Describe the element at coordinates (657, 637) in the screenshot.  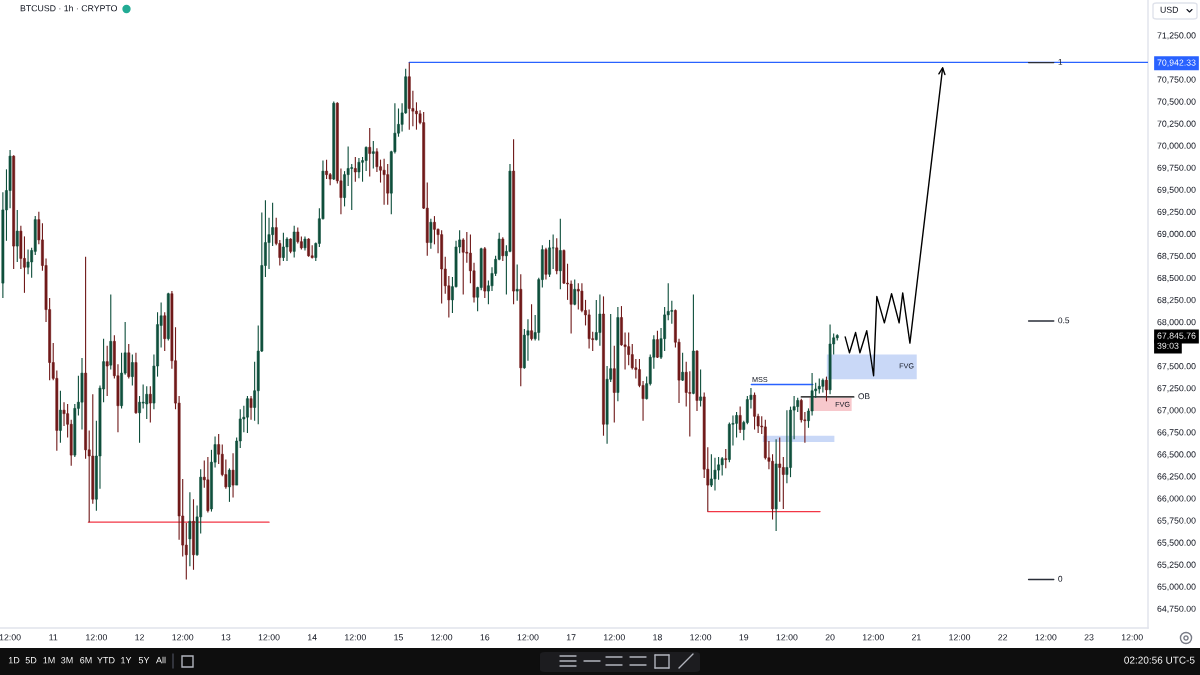
I see `x-tick-label: 18` at that location.